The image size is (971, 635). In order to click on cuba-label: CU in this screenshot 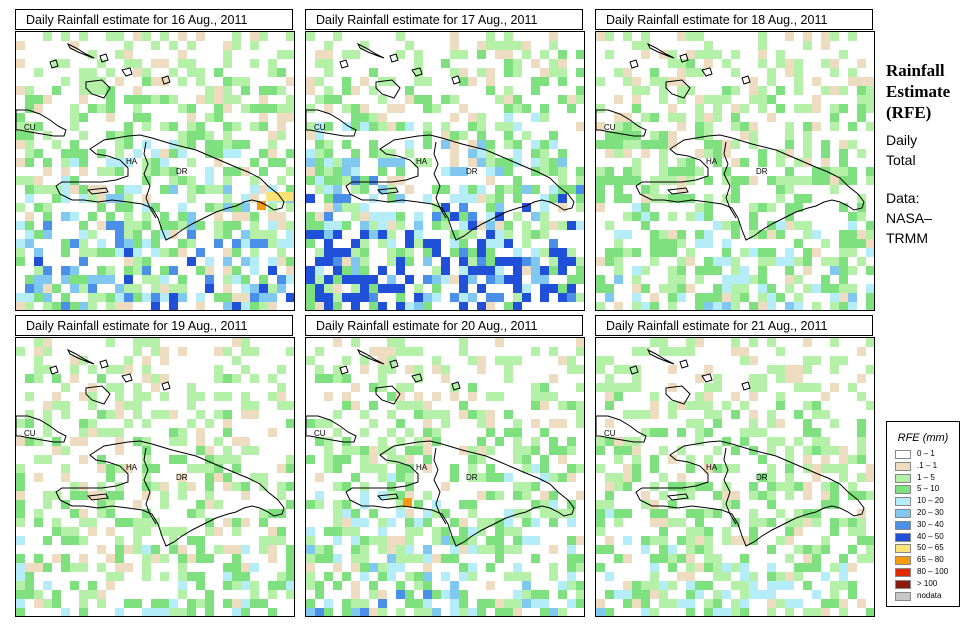, I will do `click(610, 433)`.